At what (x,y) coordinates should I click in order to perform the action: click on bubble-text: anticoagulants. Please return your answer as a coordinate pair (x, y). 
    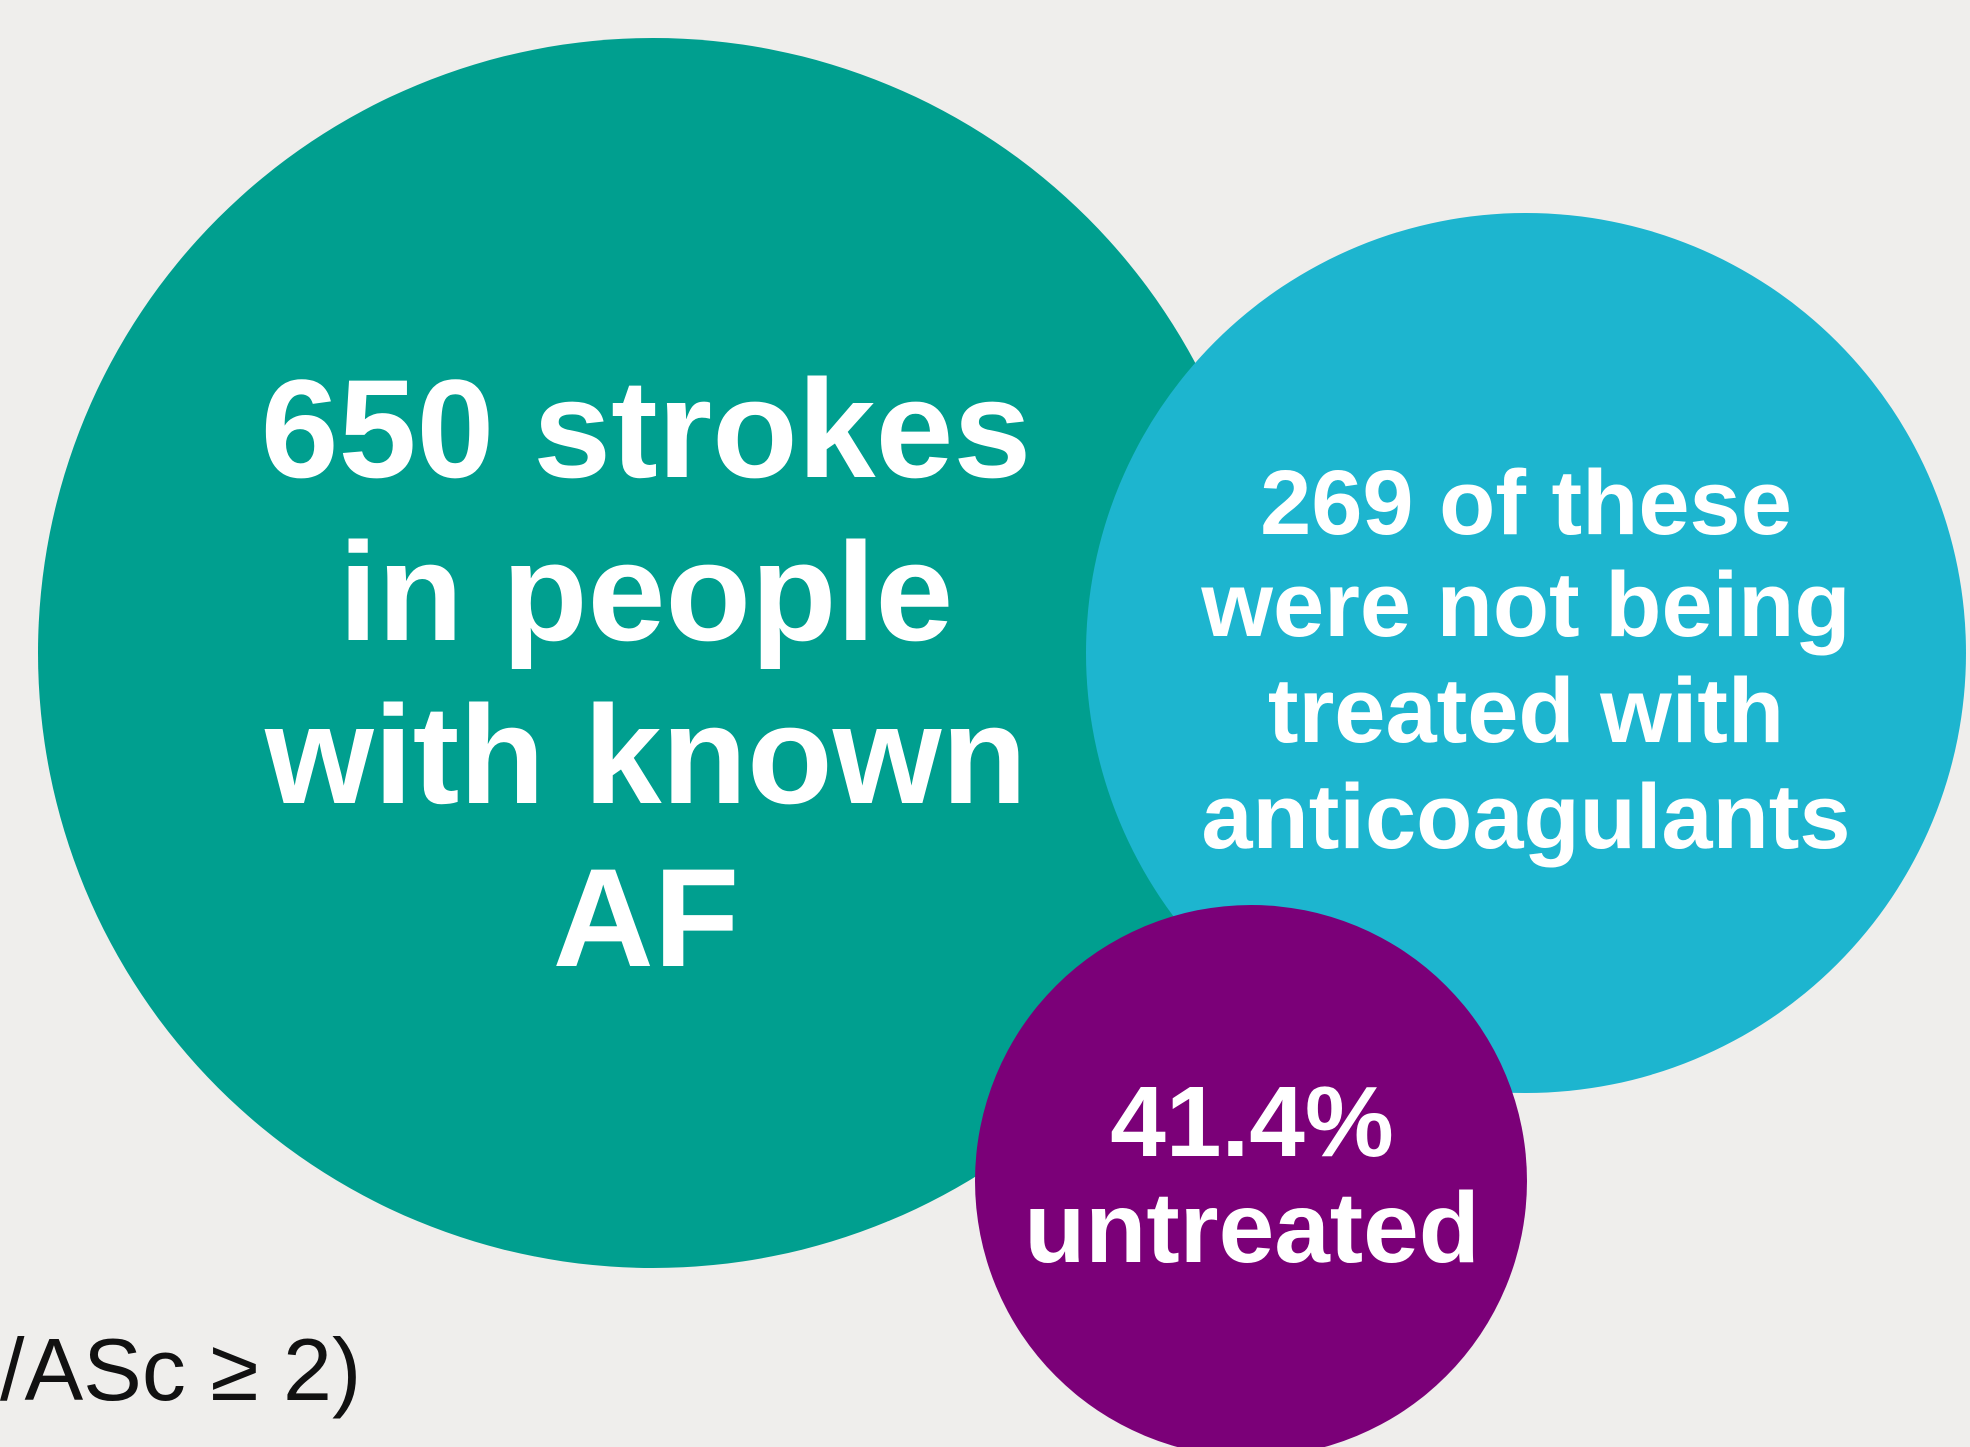
    Looking at the image, I should click on (1525, 817).